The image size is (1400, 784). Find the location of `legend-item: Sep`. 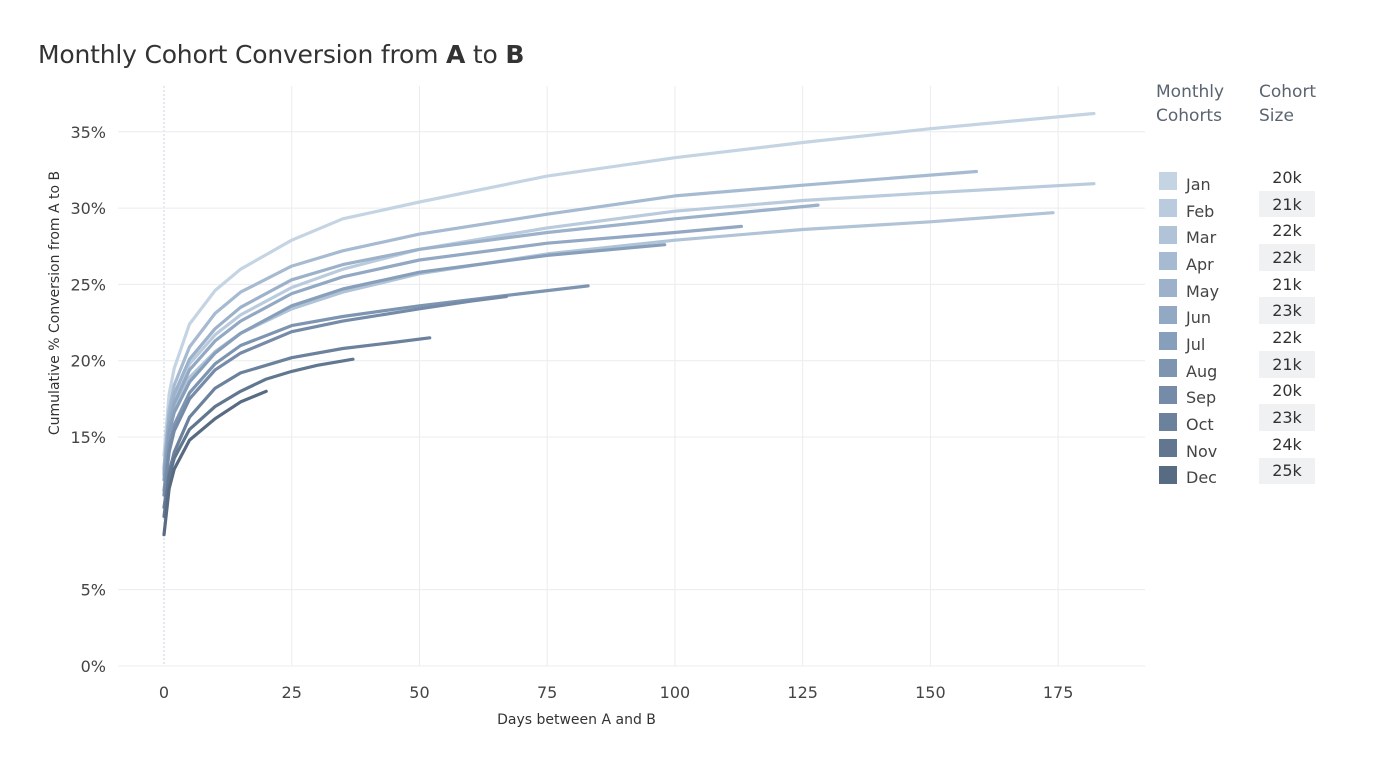

legend-item: Sep is located at coordinates (1189, 395).